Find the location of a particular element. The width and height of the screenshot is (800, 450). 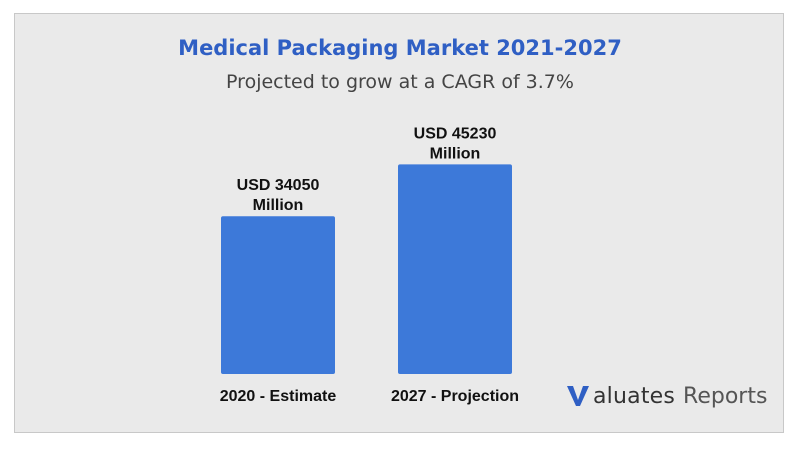

v-logo-icon is located at coordinates (578, 396).